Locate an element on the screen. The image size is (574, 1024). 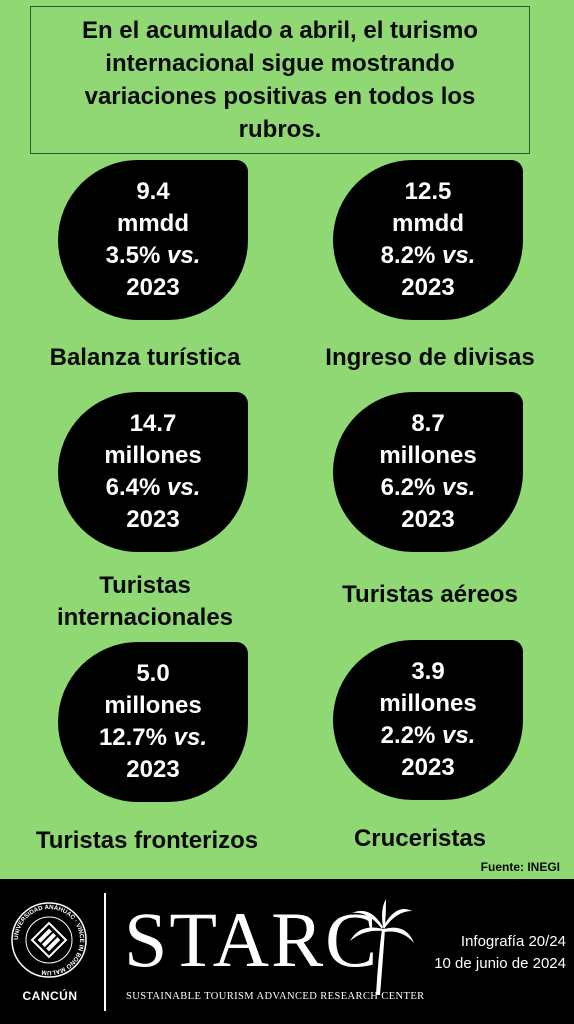
brand-logo-text: STARC is located at coordinates (252, 939).